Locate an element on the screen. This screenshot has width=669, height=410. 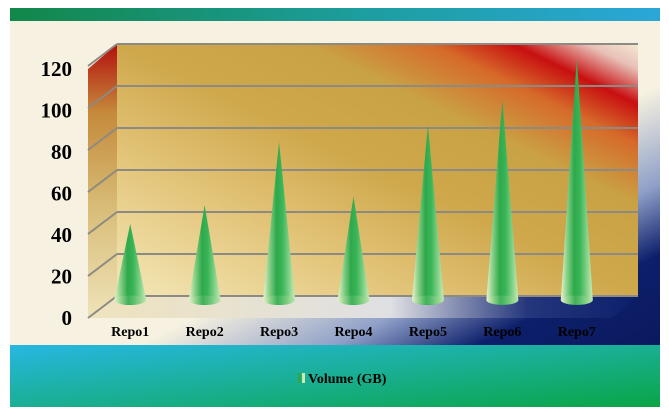
x-axis-labels: Repo1 Repo2 Repo3 Repo4 Repo5 Repo6 Repo7 is located at coordinates (353, 332).